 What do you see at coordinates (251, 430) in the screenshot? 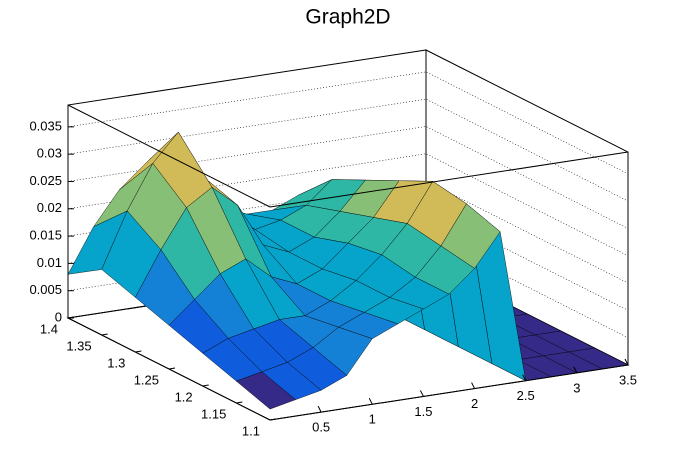
I see `y-tick-label: 1.1` at bounding box center [251, 430].